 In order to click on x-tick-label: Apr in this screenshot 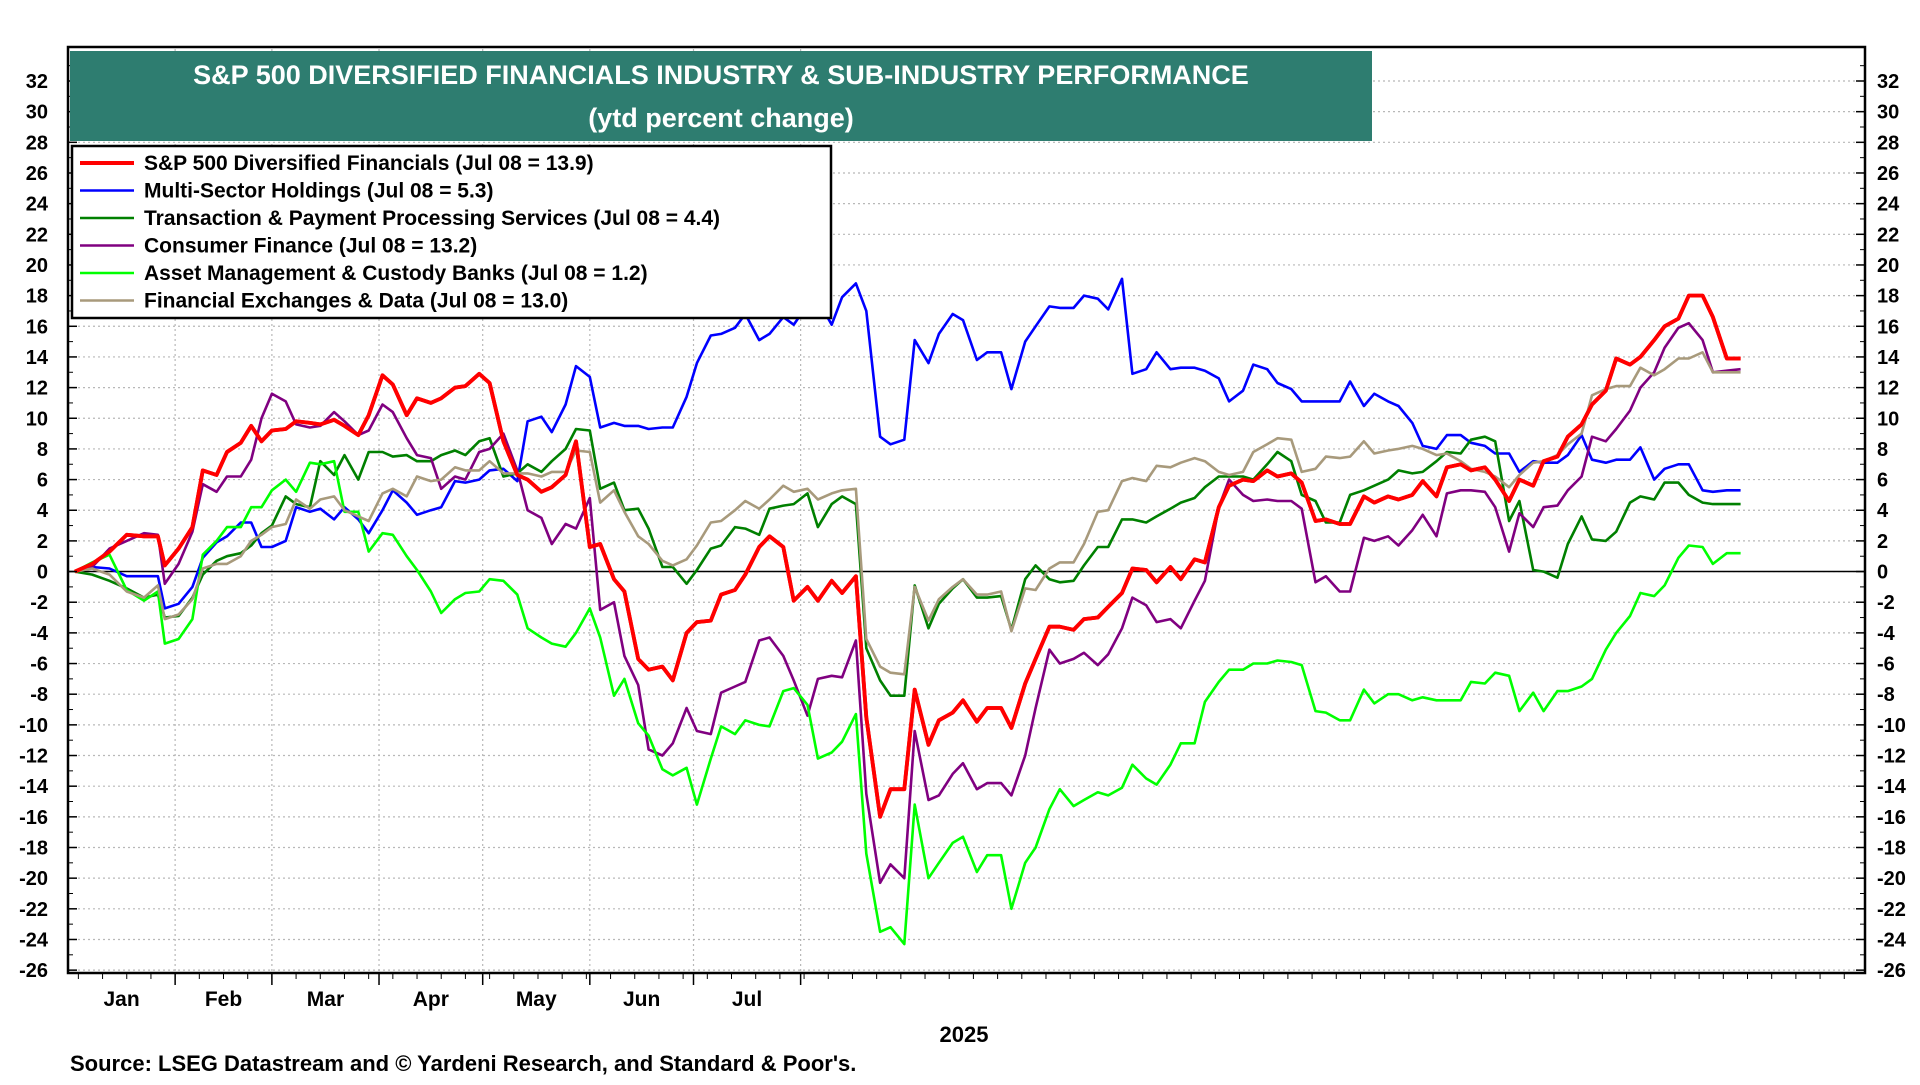, I will do `click(431, 999)`.